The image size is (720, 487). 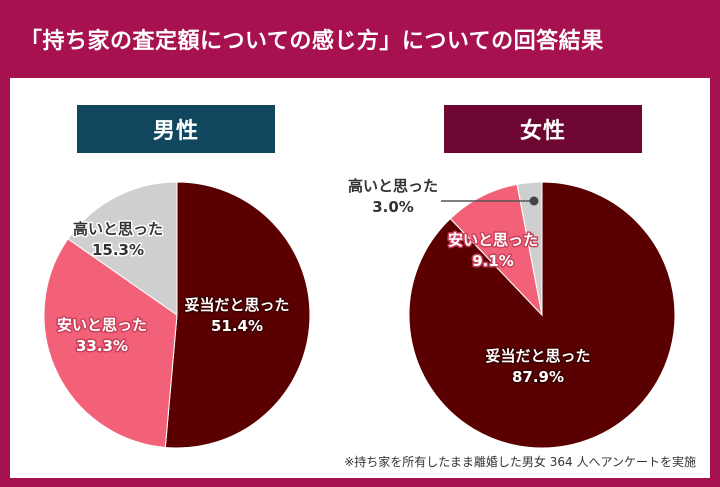 I want to click on male-label-fair: 妥当だと思った, so click(x=236, y=305).